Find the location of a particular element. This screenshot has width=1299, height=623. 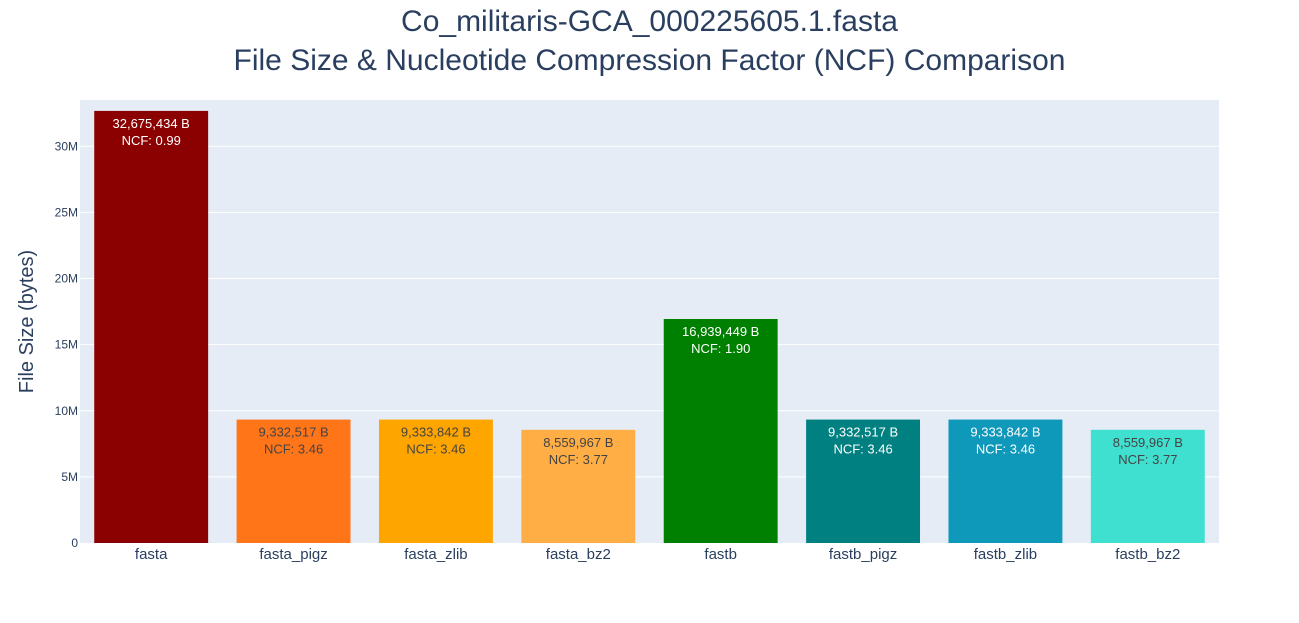

bar-size-label: 16,939,449 B is located at coordinates (720, 331).